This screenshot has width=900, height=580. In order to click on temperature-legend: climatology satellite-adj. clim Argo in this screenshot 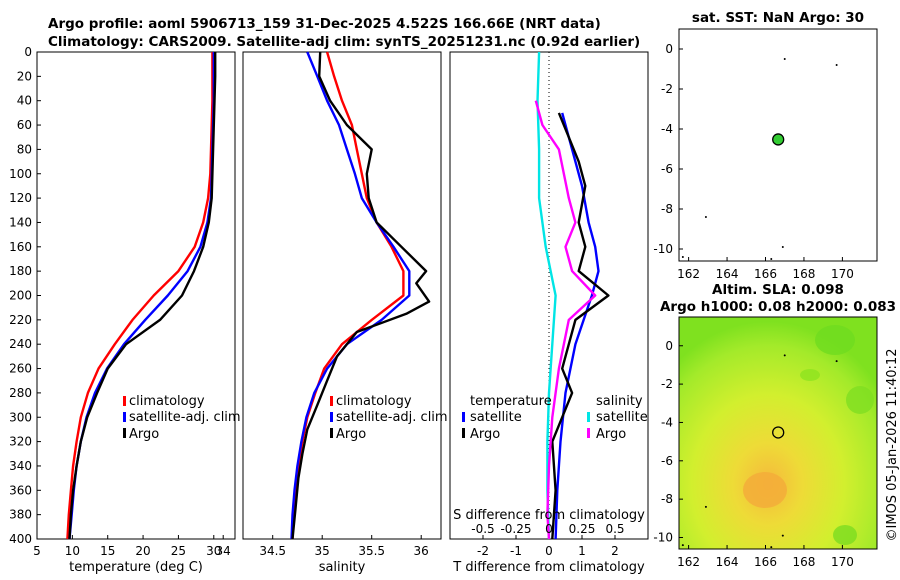, I will do `click(182, 418)`.